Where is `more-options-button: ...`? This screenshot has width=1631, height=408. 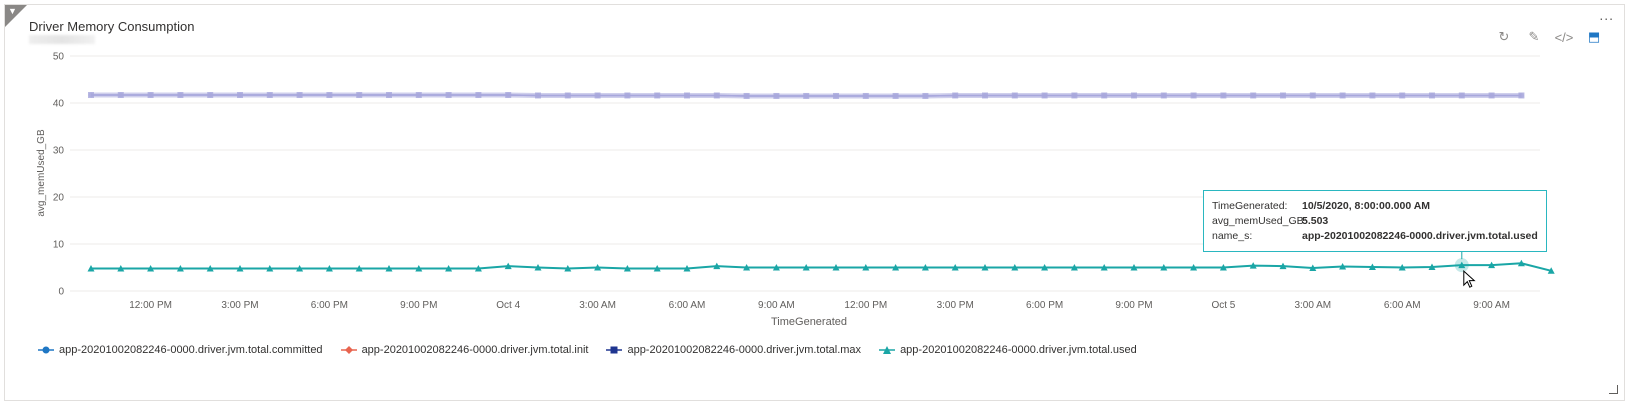 more-options-button: ... is located at coordinates (1606, 15).